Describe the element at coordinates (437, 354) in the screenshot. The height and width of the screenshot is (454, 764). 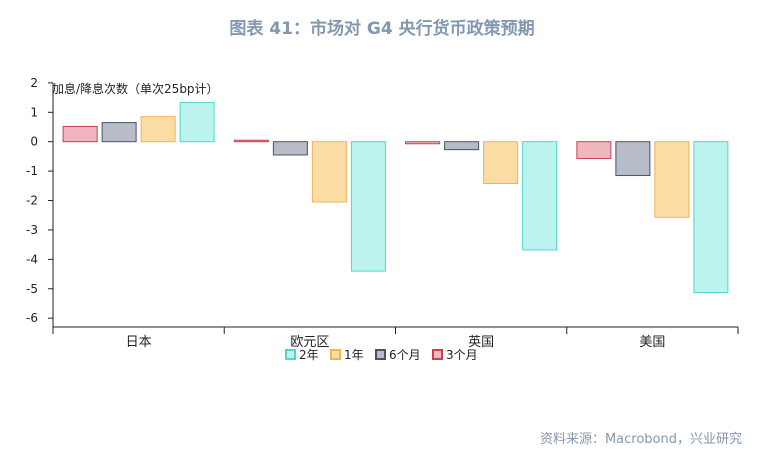
I see `legend-swatch-3m` at that location.